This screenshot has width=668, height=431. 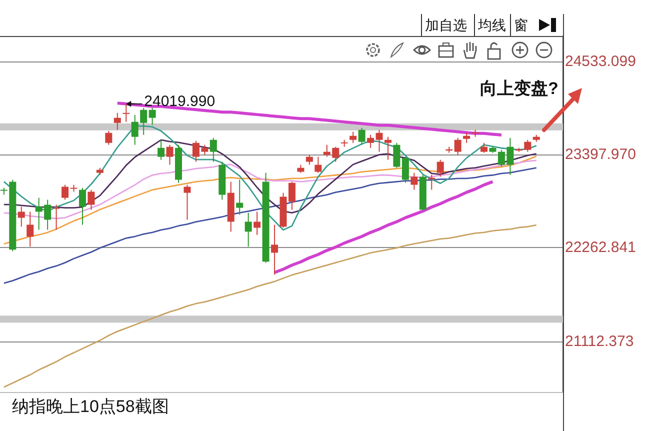 What do you see at coordinates (491, 25) in the screenshot?
I see `text: 均线` at bounding box center [491, 25].